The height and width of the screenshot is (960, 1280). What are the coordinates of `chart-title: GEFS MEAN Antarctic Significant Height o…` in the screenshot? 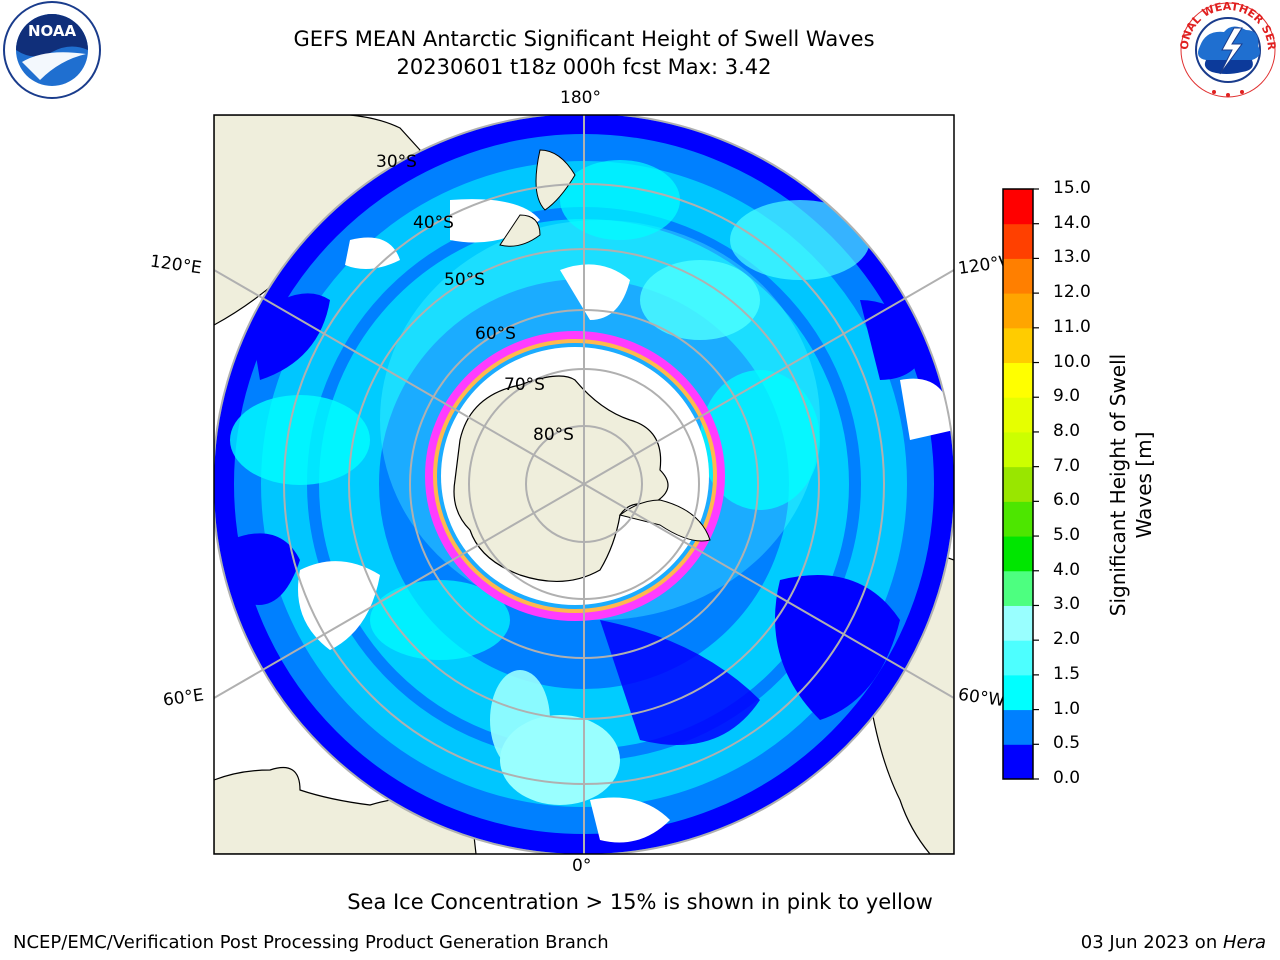 It's located at (584, 39).